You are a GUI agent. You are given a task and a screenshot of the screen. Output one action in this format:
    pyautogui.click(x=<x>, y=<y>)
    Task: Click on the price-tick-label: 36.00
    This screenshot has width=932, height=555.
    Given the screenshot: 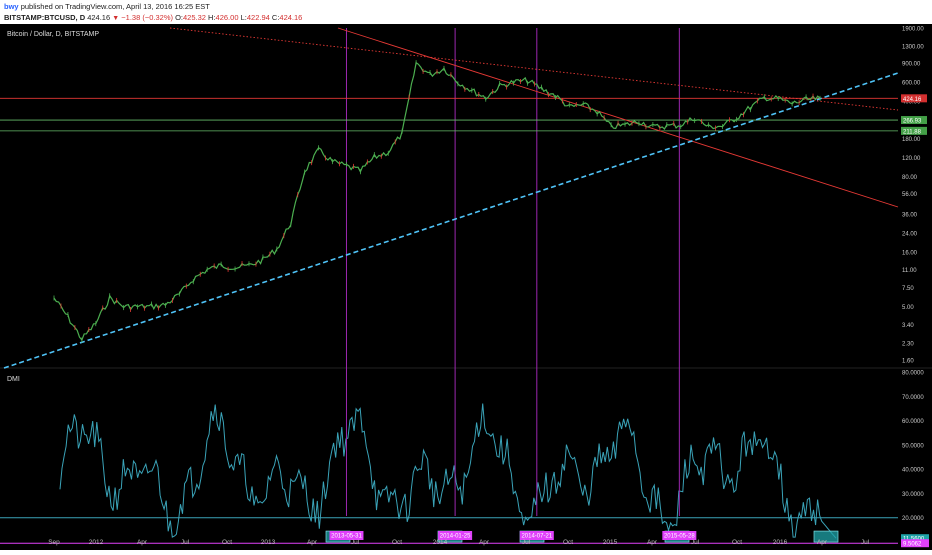 What is the action you would take?
    pyautogui.click(x=910, y=215)
    